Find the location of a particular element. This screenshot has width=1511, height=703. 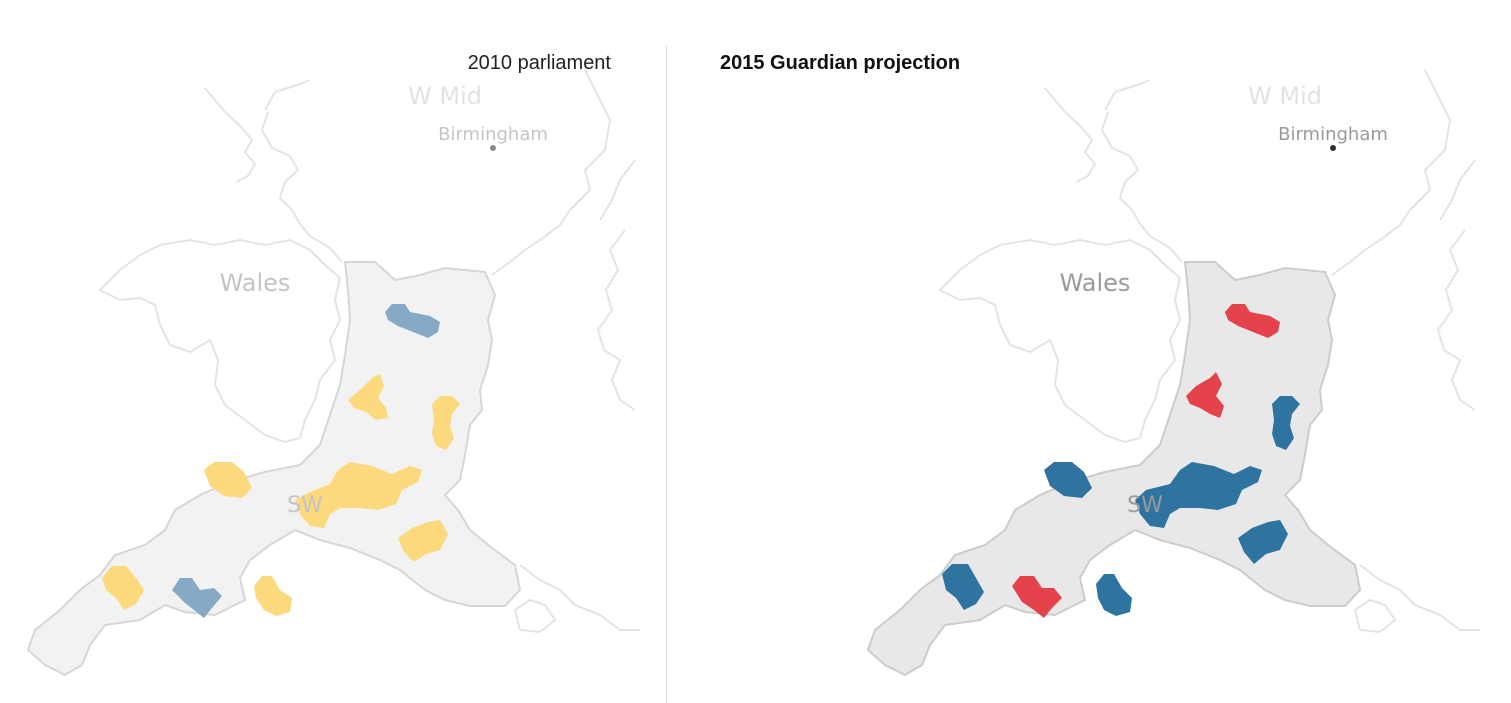

panel-title-2015: 2015 Guardian projection is located at coordinates (840, 63).